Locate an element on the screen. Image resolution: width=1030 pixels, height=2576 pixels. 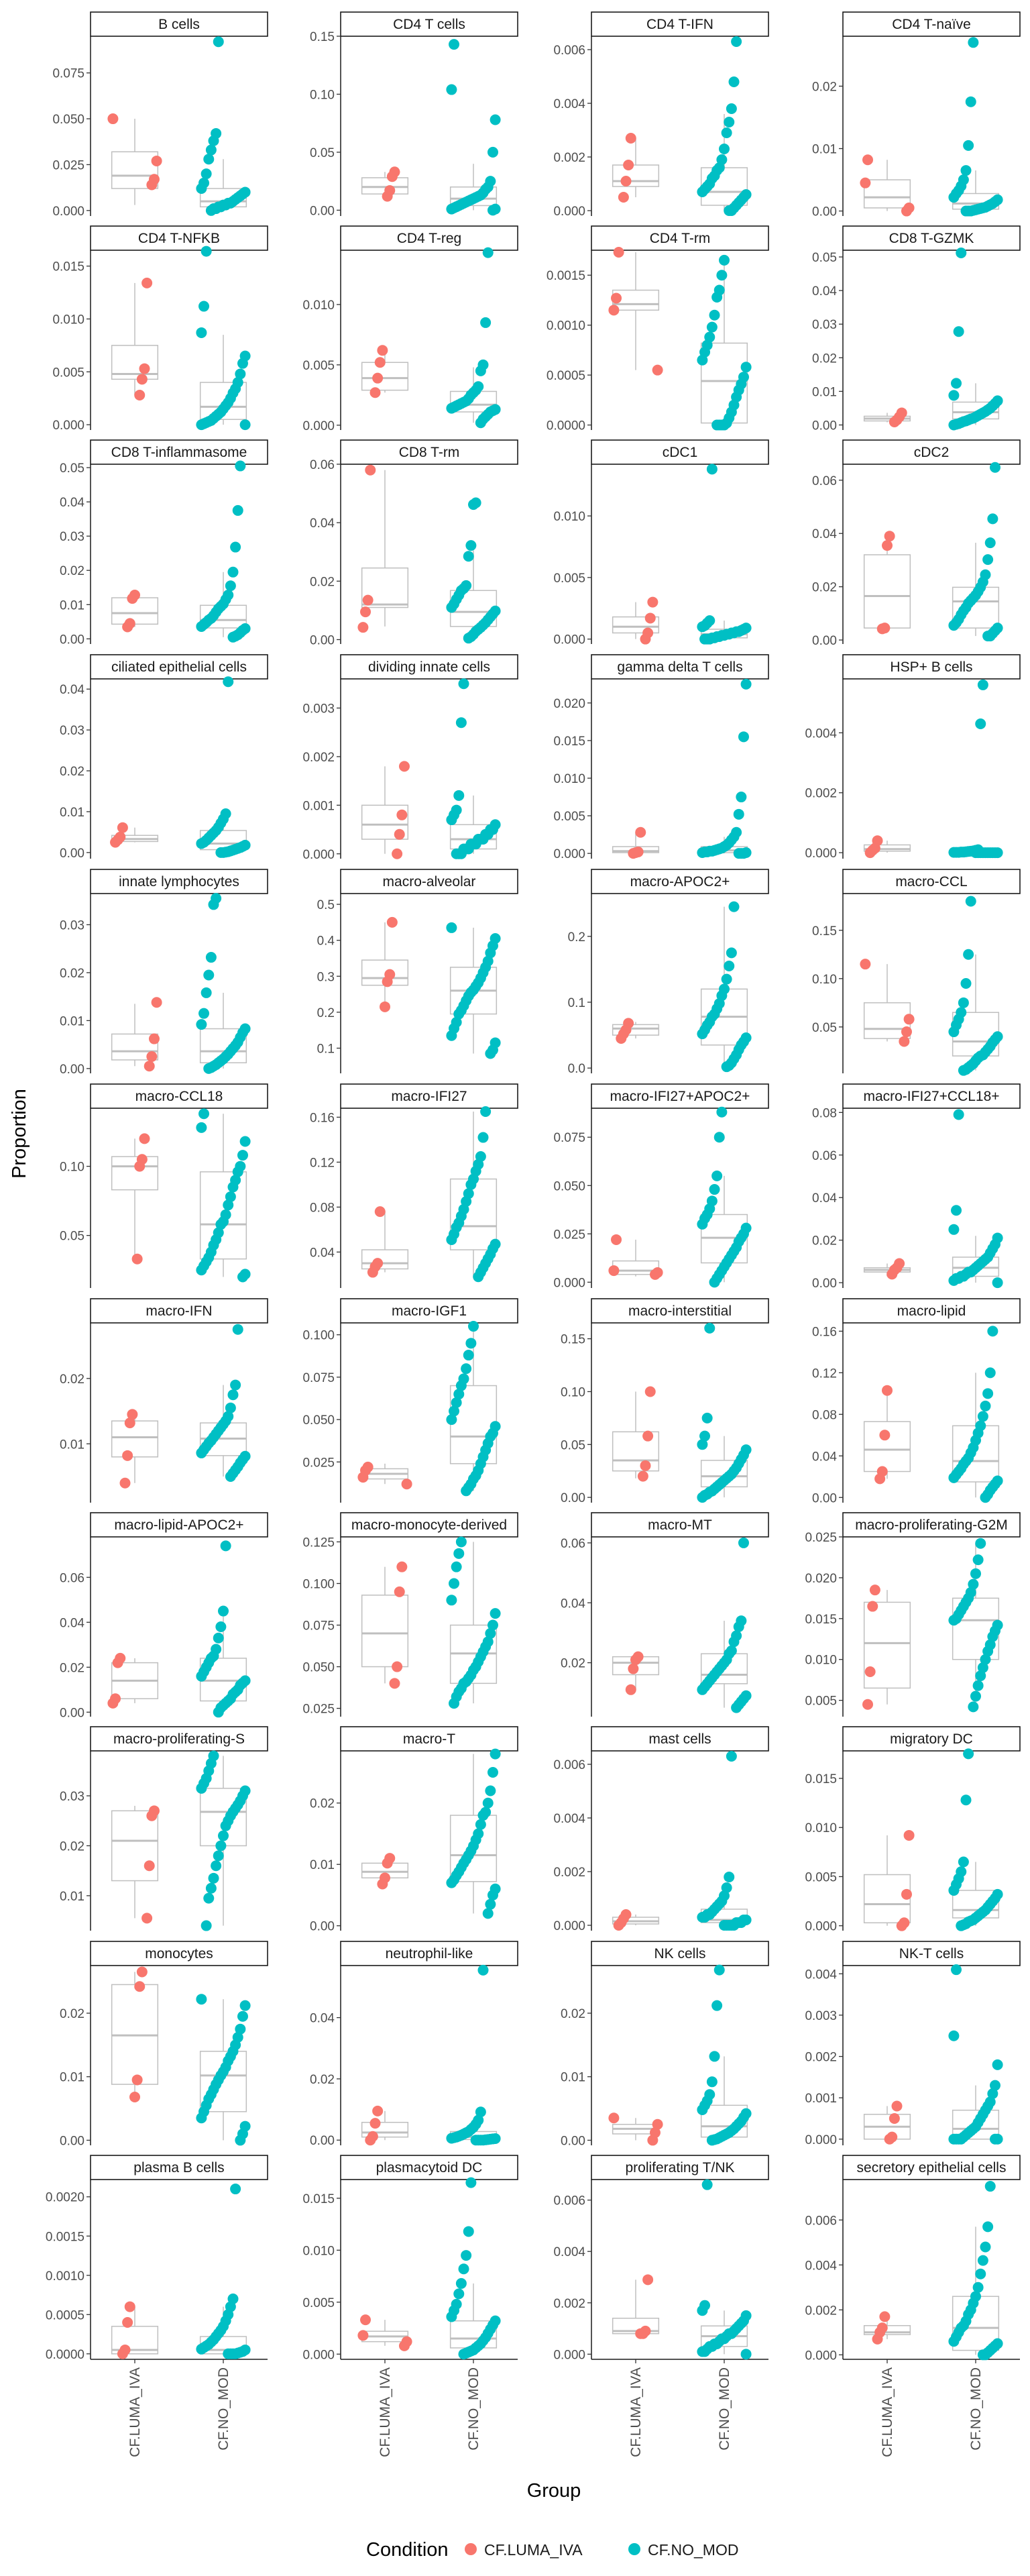
x-tick-label: CF.LUMA_IVA is located at coordinates (385, 2412).